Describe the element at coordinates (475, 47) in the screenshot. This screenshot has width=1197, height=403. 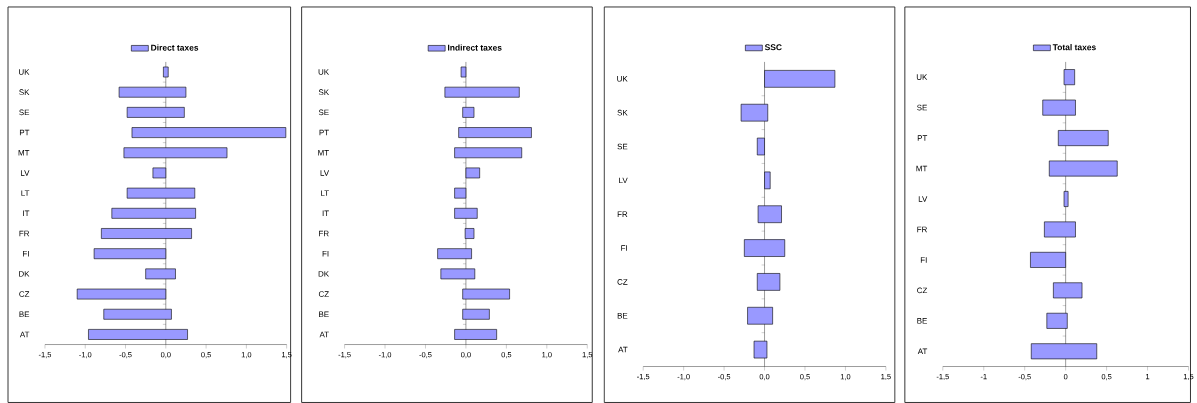
I see `legend-label: Indirect taxes` at that location.